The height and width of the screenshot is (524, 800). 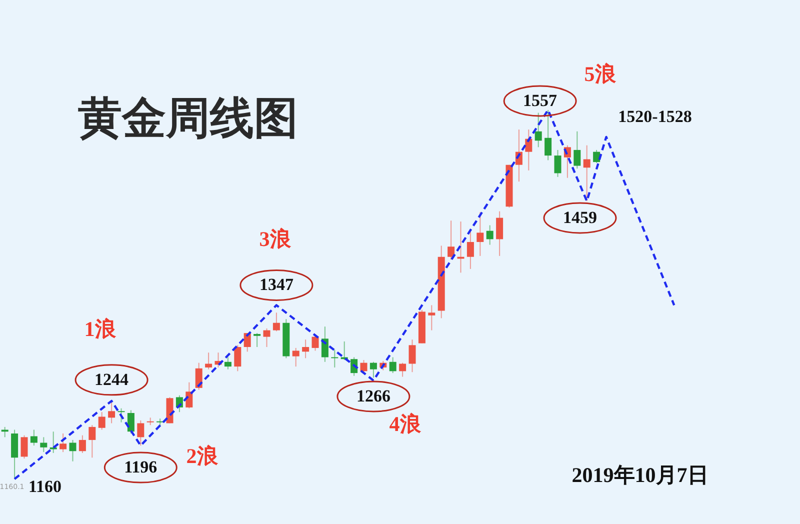 I want to click on annotation: 1244, so click(x=112, y=379).